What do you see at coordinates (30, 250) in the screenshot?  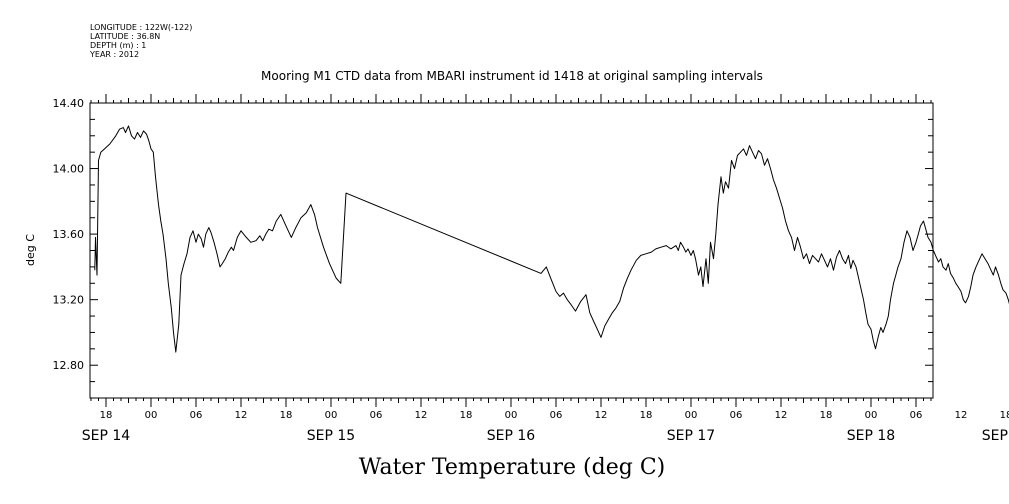 I see `y-axis-label: deg C` at bounding box center [30, 250].